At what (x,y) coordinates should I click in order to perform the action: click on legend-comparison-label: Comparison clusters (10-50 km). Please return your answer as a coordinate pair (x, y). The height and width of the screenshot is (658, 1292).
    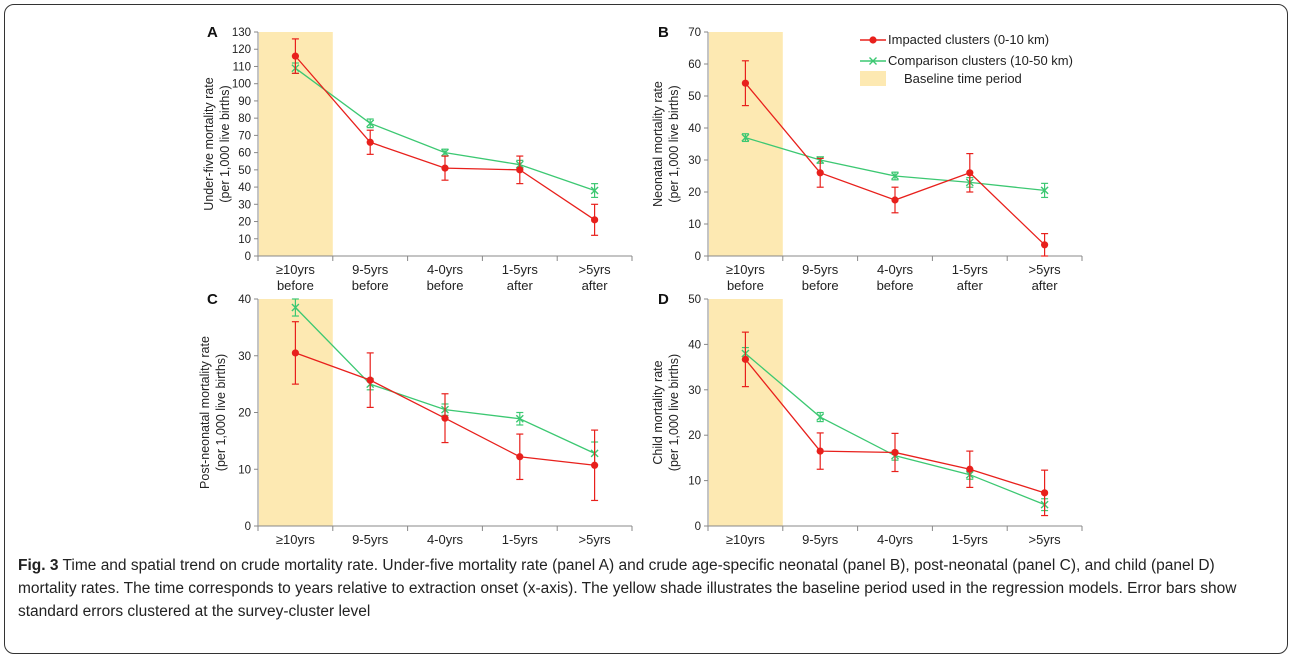
    Looking at the image, I should click on (980, 60).